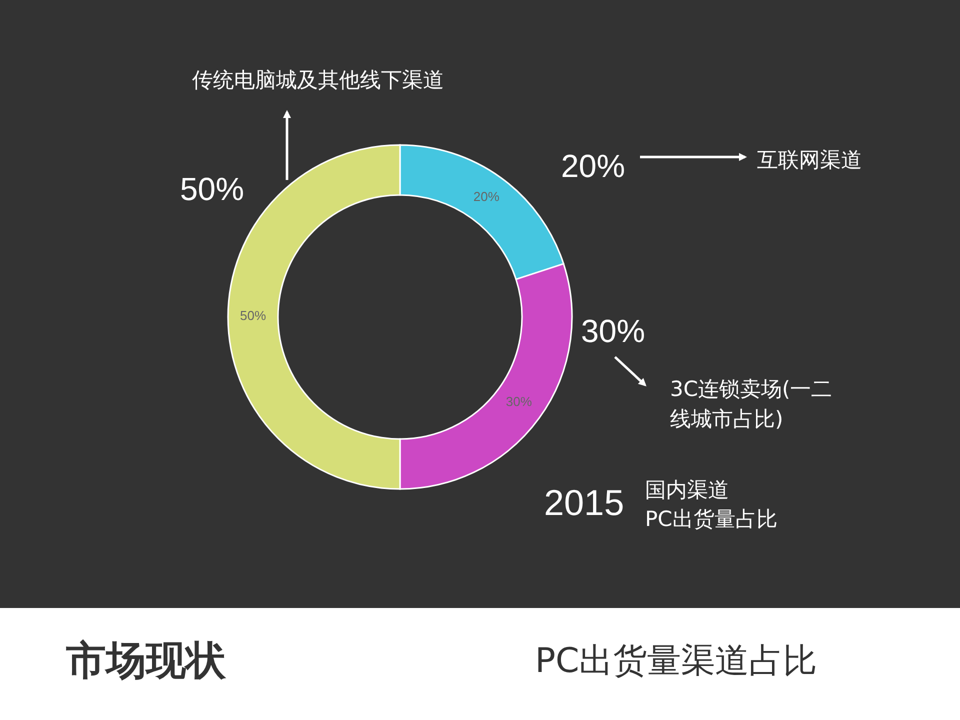  What do you see at coordinates (711, 519) in the screenshot?
I see `text: PC出货量占比` at bounding box center [711, 519].